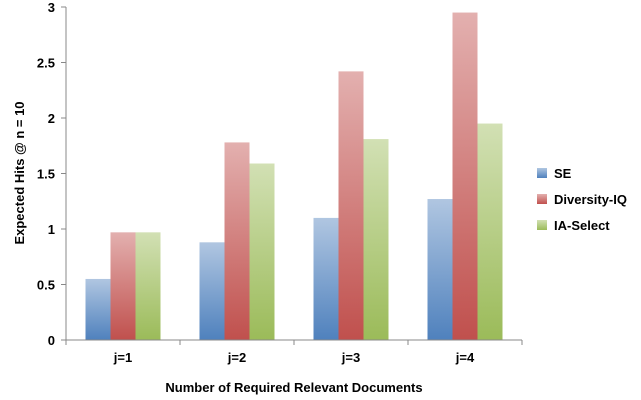 This screenshot has width=641, height=400. What do you see at coordinates (465, 176) in the screenshot?
I see `bar-diversity-iq-j4` at bounding box center [465, 176].